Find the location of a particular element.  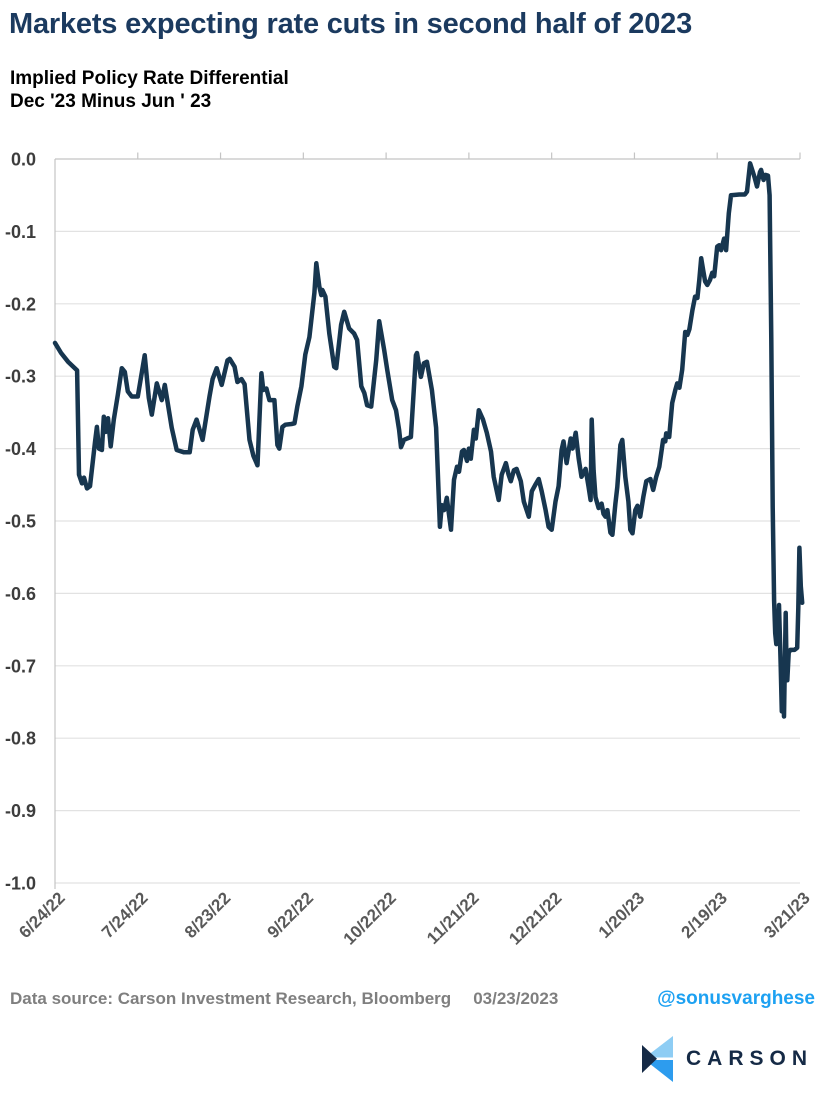

subtitle-line-2: Dec '23 Minus Jun ' 23 is located at coordinates (111, 101).